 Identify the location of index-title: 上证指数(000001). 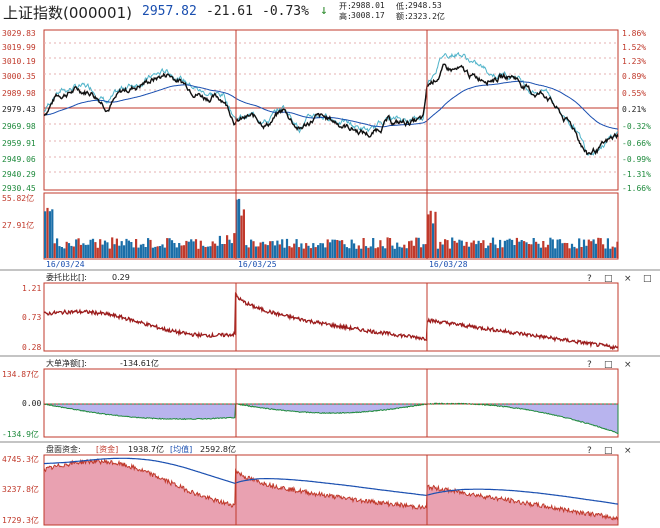
(67, 13).